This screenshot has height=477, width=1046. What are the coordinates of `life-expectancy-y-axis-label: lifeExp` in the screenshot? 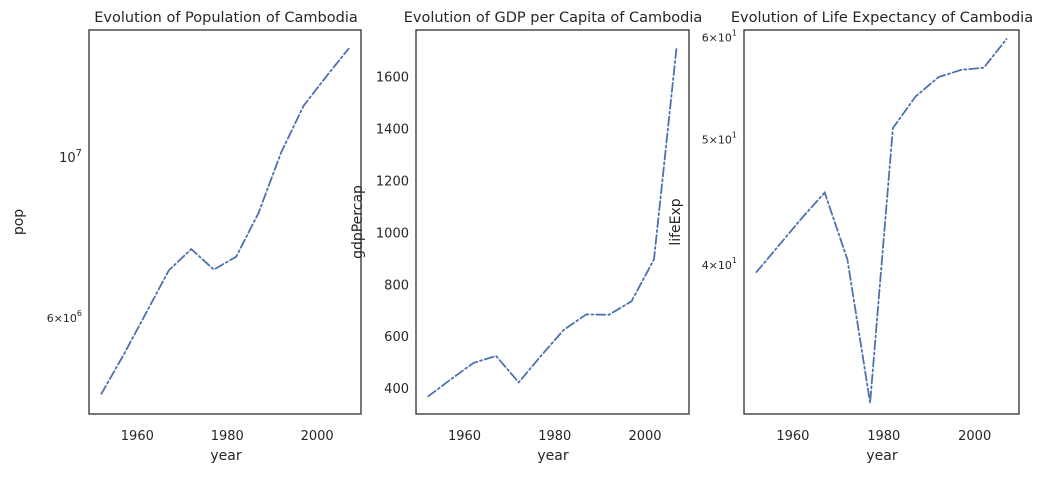 It's located at (676, 221).